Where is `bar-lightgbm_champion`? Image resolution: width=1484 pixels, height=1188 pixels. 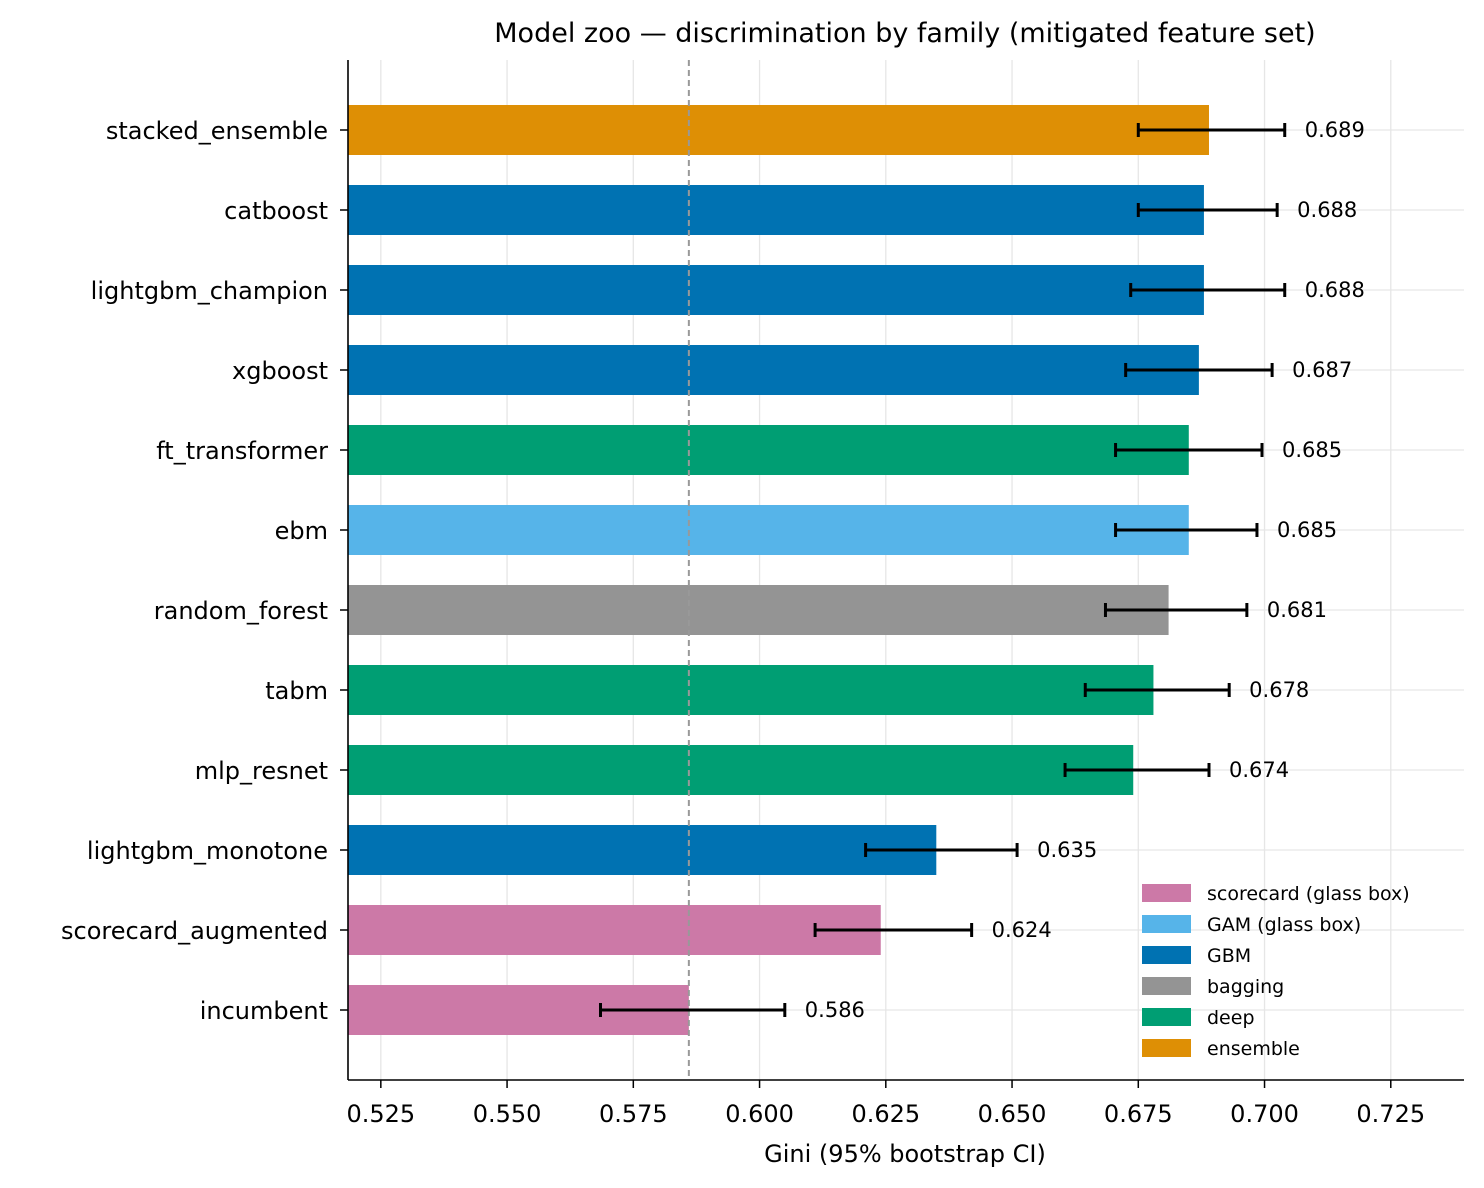
bar-lightgbm_champion is located at coordinates (776, 290).